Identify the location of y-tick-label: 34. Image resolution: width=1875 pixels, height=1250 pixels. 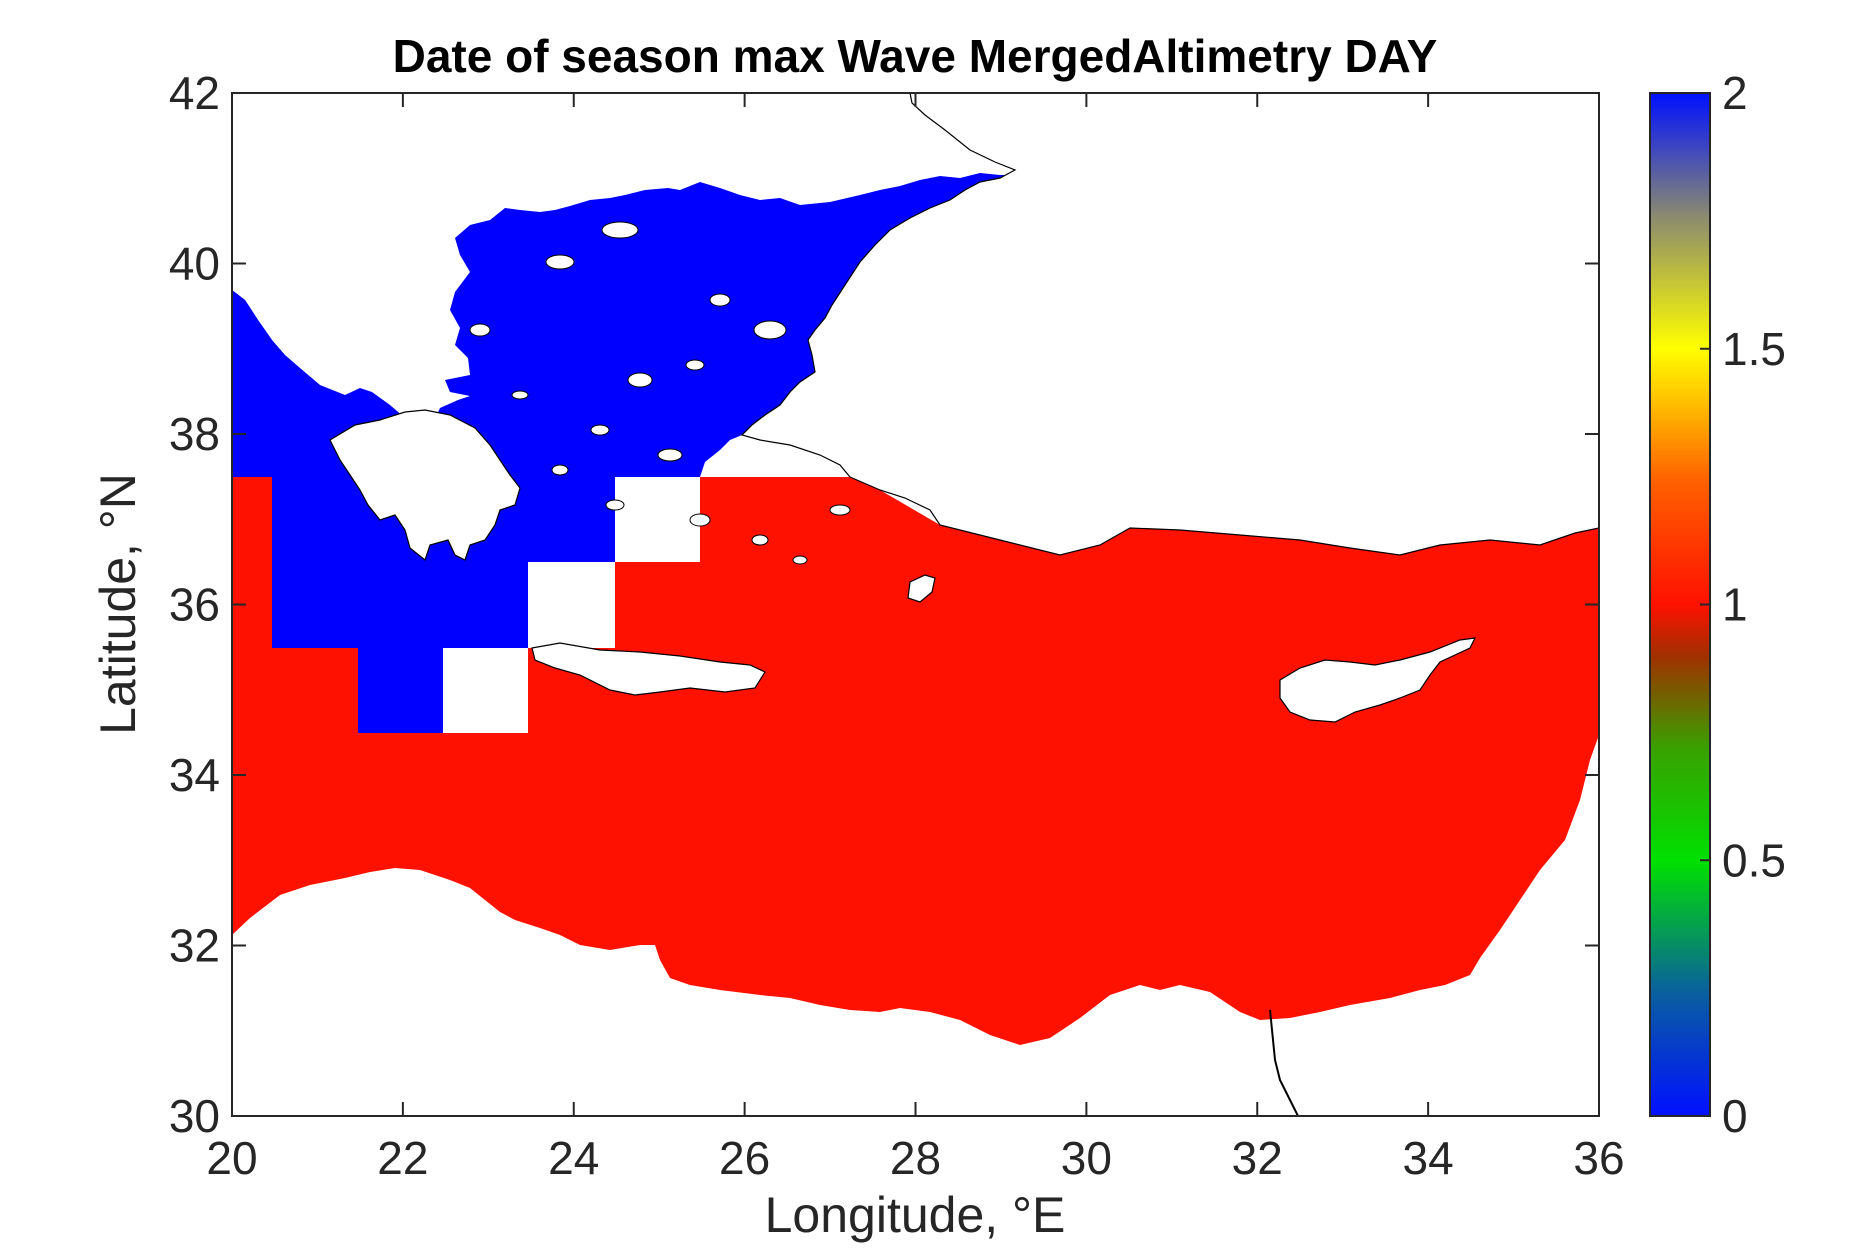
(194, 775).